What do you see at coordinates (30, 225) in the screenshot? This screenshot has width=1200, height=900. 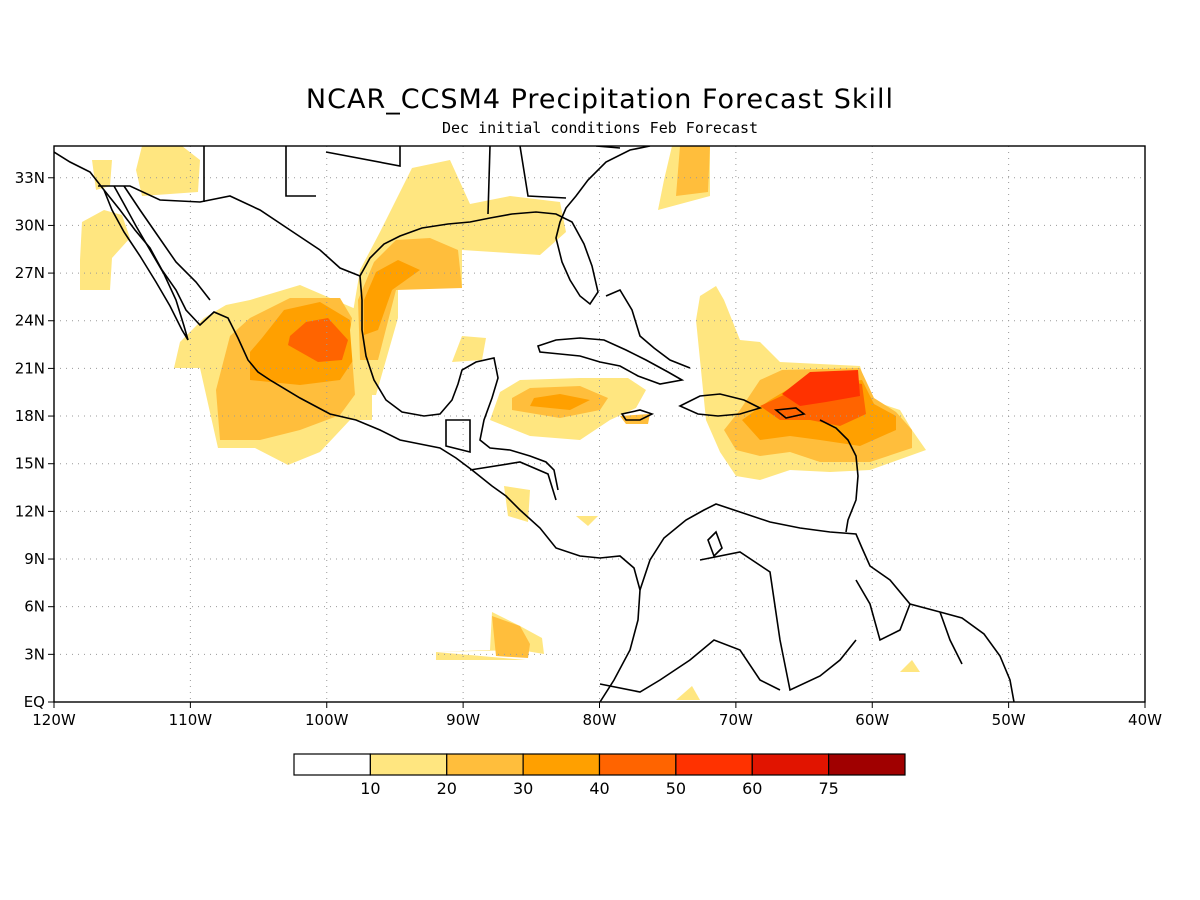 I see `lat-tick-label: 30N` at bounding box center [30, 225].